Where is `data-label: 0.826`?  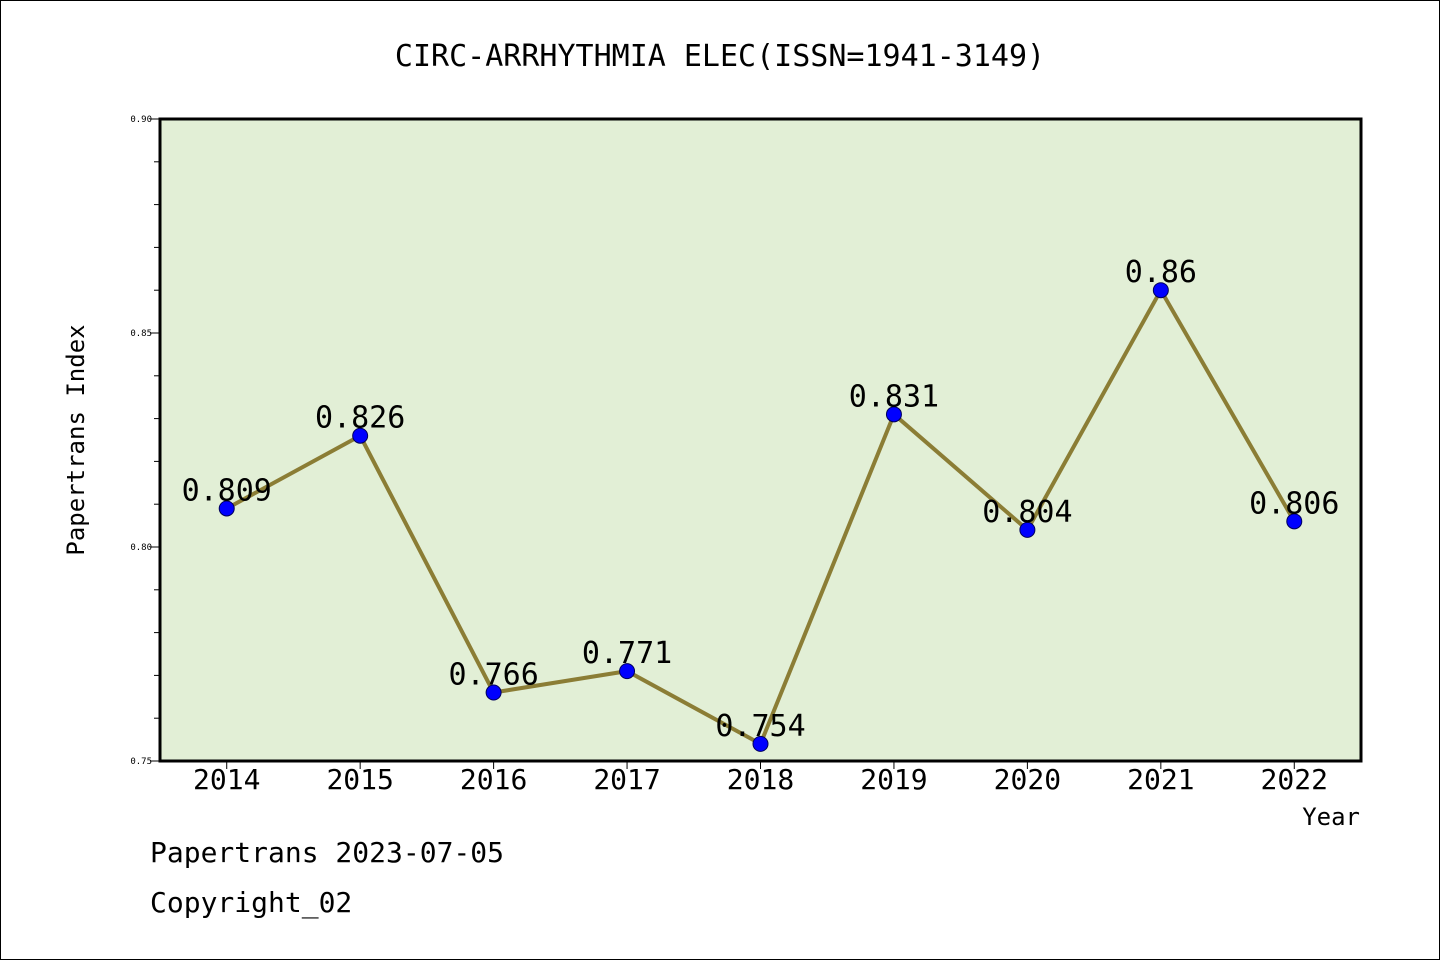
data-label: 0.826 is located at coordinates (360, 418).